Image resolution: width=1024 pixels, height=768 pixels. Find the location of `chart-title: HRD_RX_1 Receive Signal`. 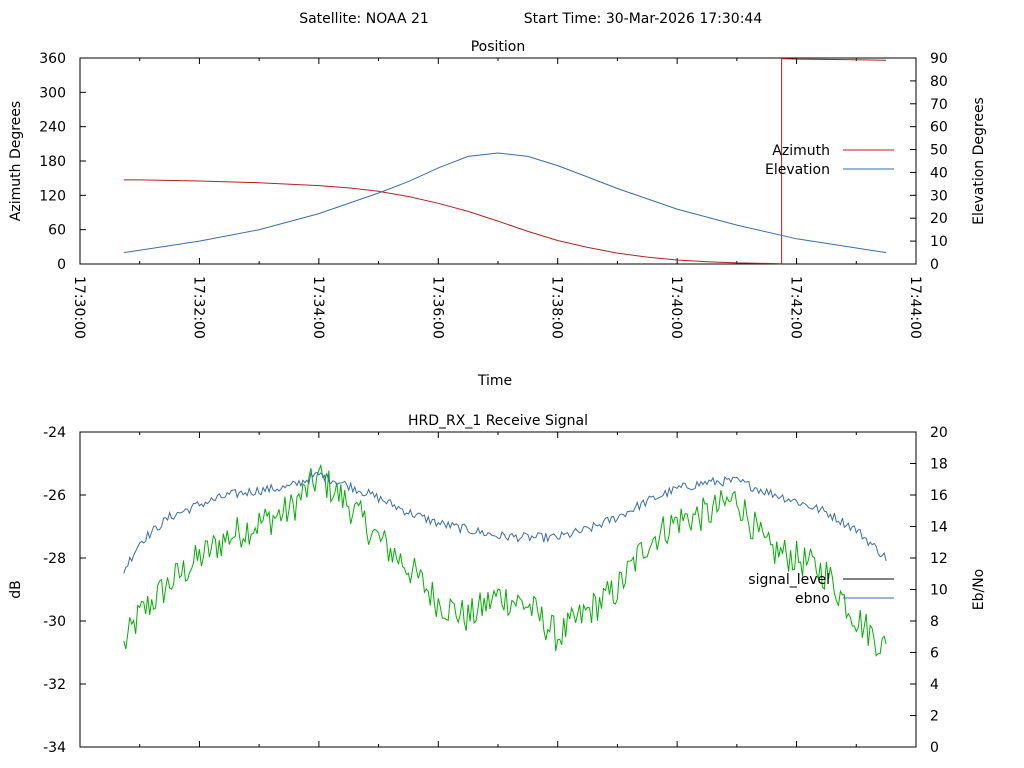

chart-title: HRD_RX_1 Receive Signal is located at coordinates (498, 421).